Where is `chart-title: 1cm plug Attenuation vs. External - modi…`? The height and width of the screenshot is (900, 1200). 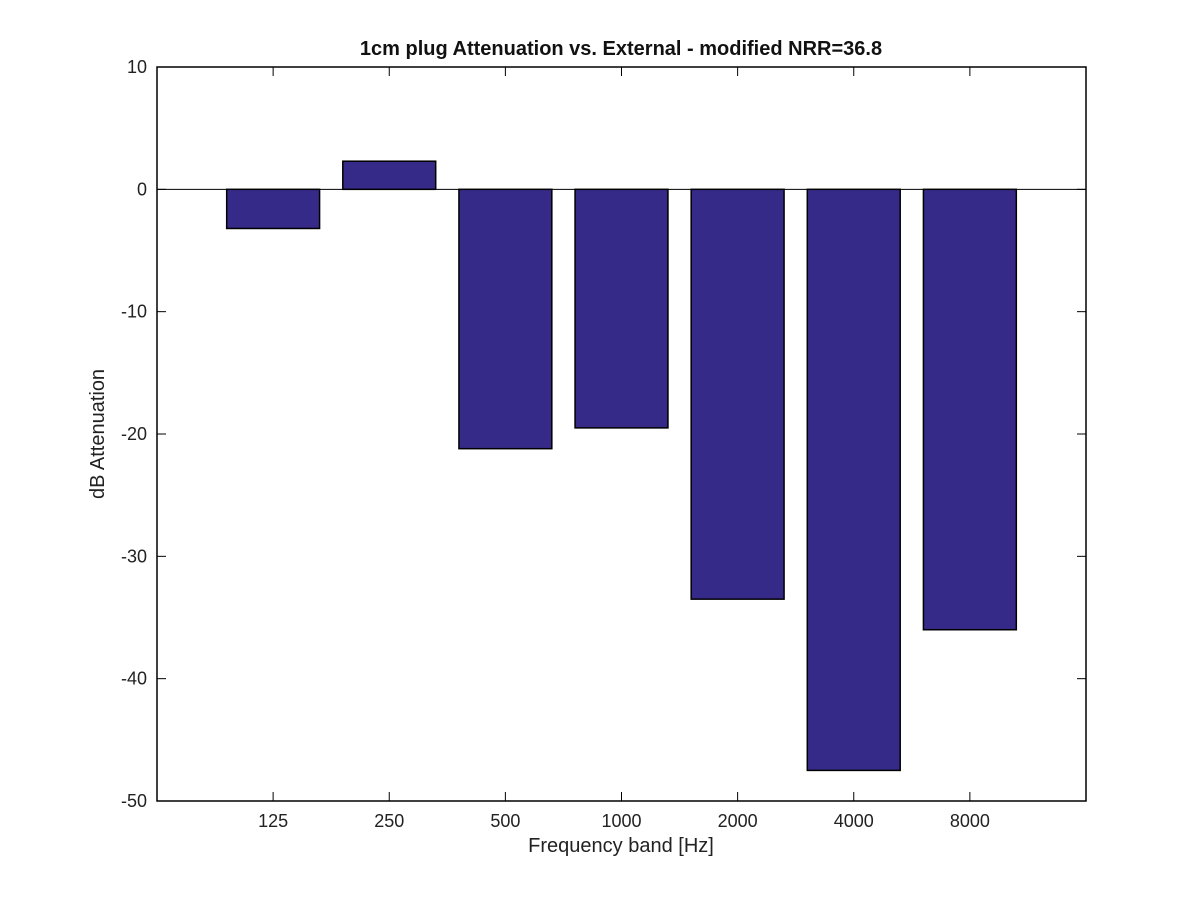 chart-title: 1cm plug Attenuation vs. External - modi… is located at coordinates (621, 49).